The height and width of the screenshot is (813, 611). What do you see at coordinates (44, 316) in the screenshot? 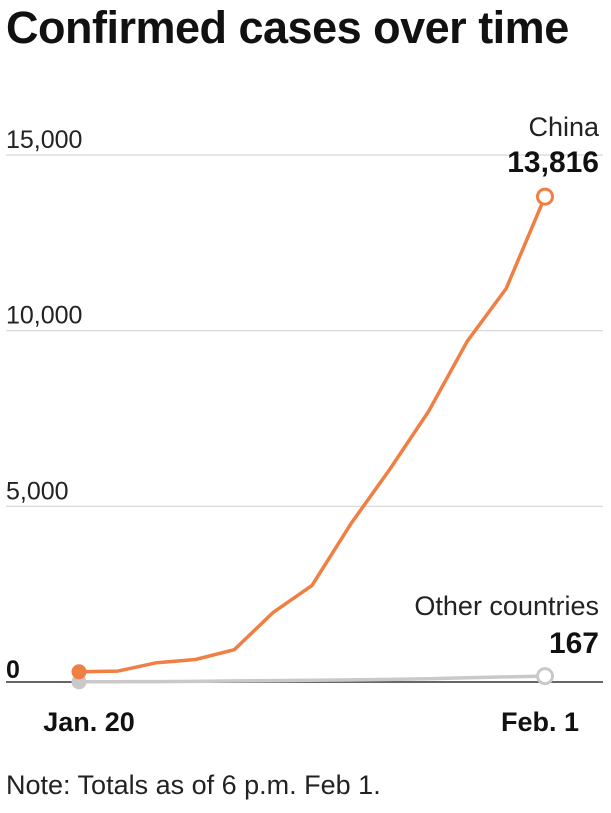
I see `y-tick-label: 10,000` at bounding box center [44, 316].